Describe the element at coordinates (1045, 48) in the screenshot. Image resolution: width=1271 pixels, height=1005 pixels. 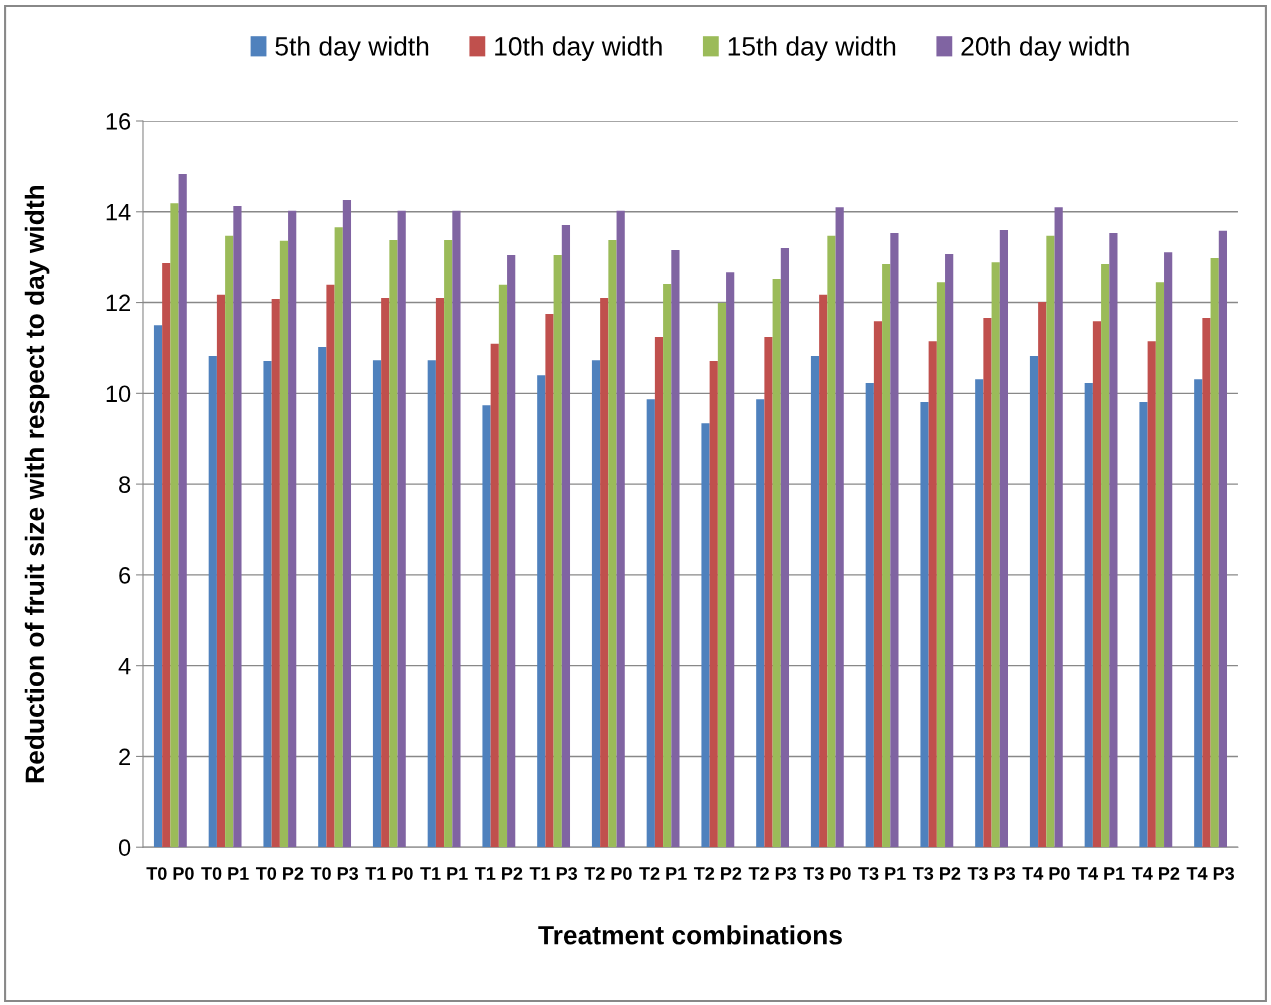
I see `legend-label: 20th day width` at that location.